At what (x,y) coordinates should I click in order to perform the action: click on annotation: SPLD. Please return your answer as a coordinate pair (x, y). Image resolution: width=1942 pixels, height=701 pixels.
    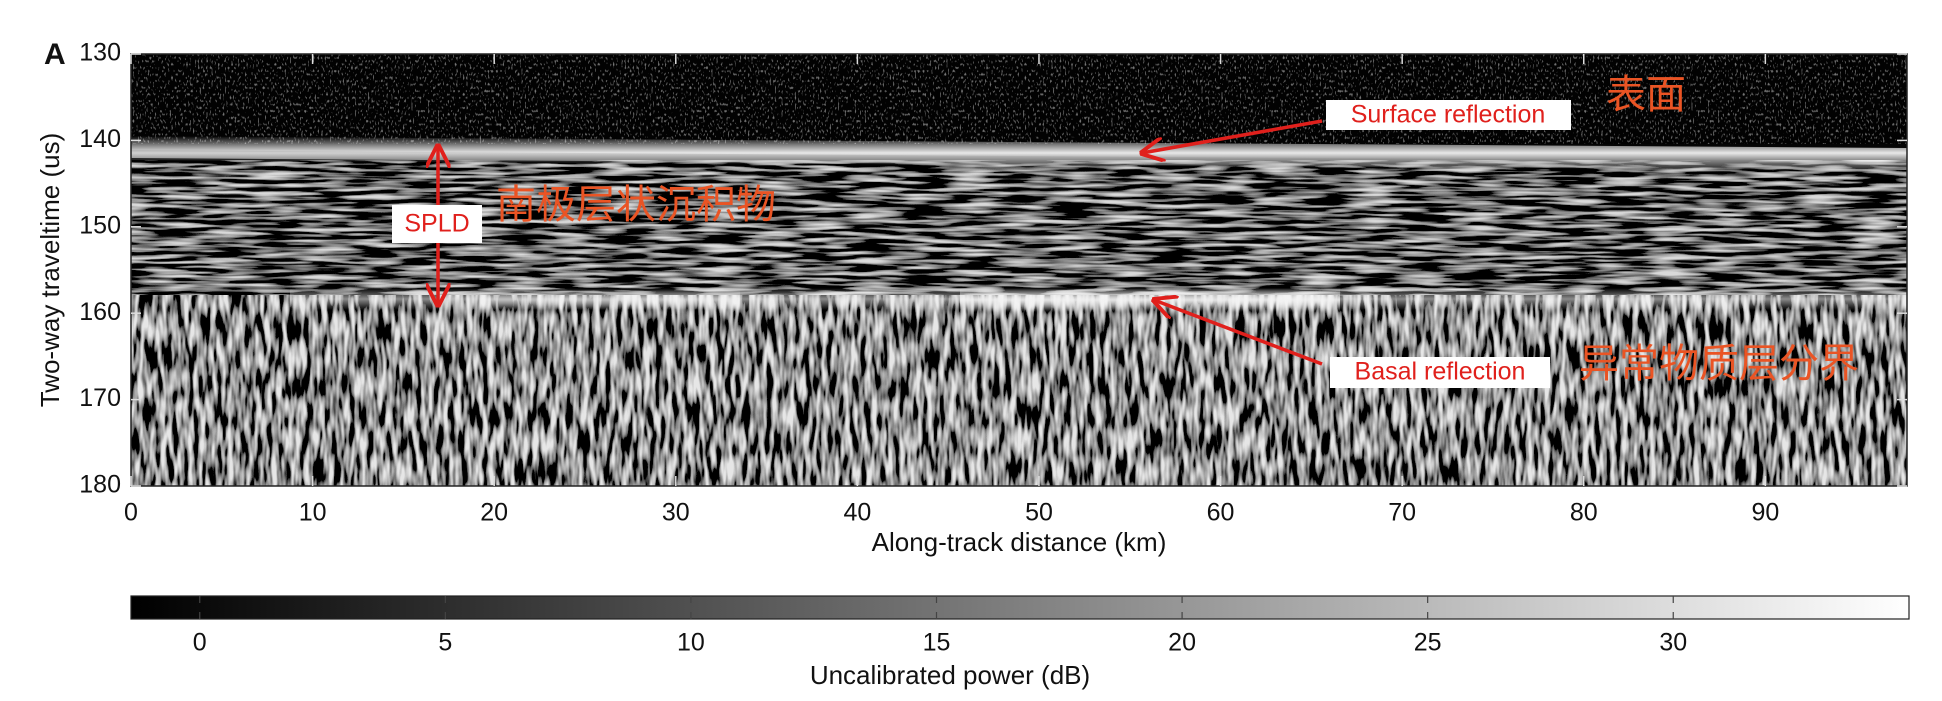
    Looking at the image, I should click on (436, 224).